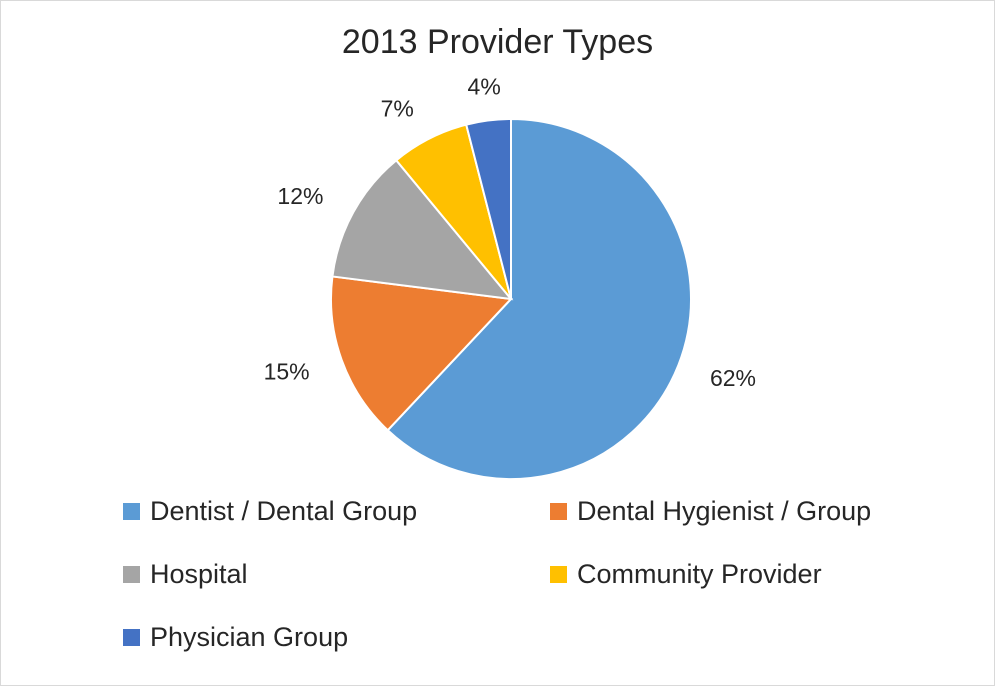 The width and height of the screenshot is (995, 686). What do you see at coordinates (699, 574) in the screenshot?
I see `legend-label-community-provider: Community Provider` at bounding box center [699, 574].